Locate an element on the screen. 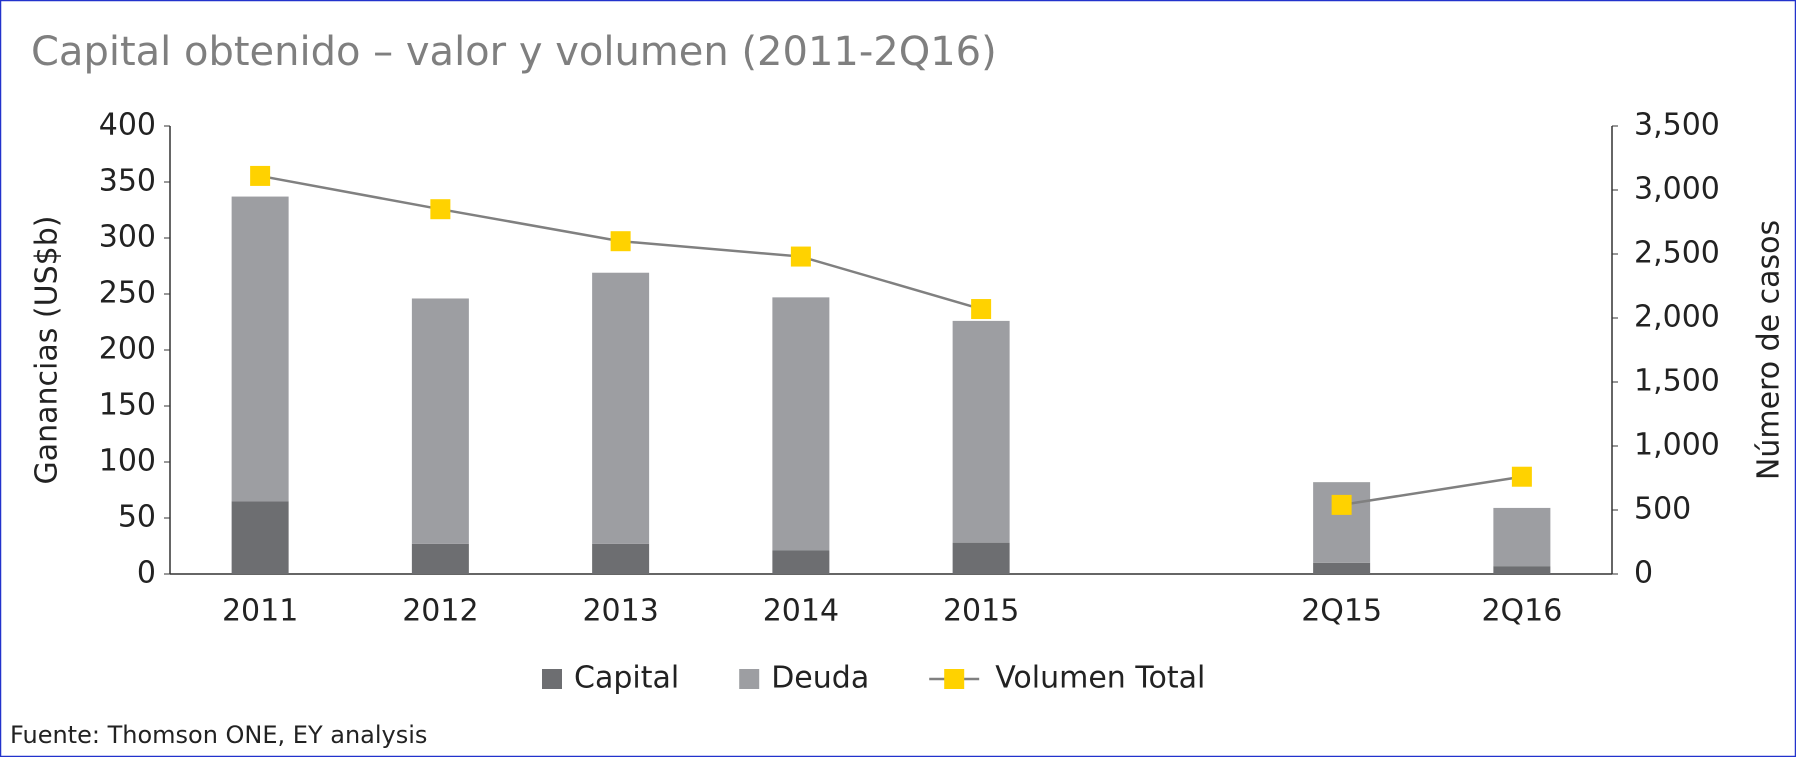  source: Fuente: Thomson ONE, EY analysis is located at coordinates (218, 735).